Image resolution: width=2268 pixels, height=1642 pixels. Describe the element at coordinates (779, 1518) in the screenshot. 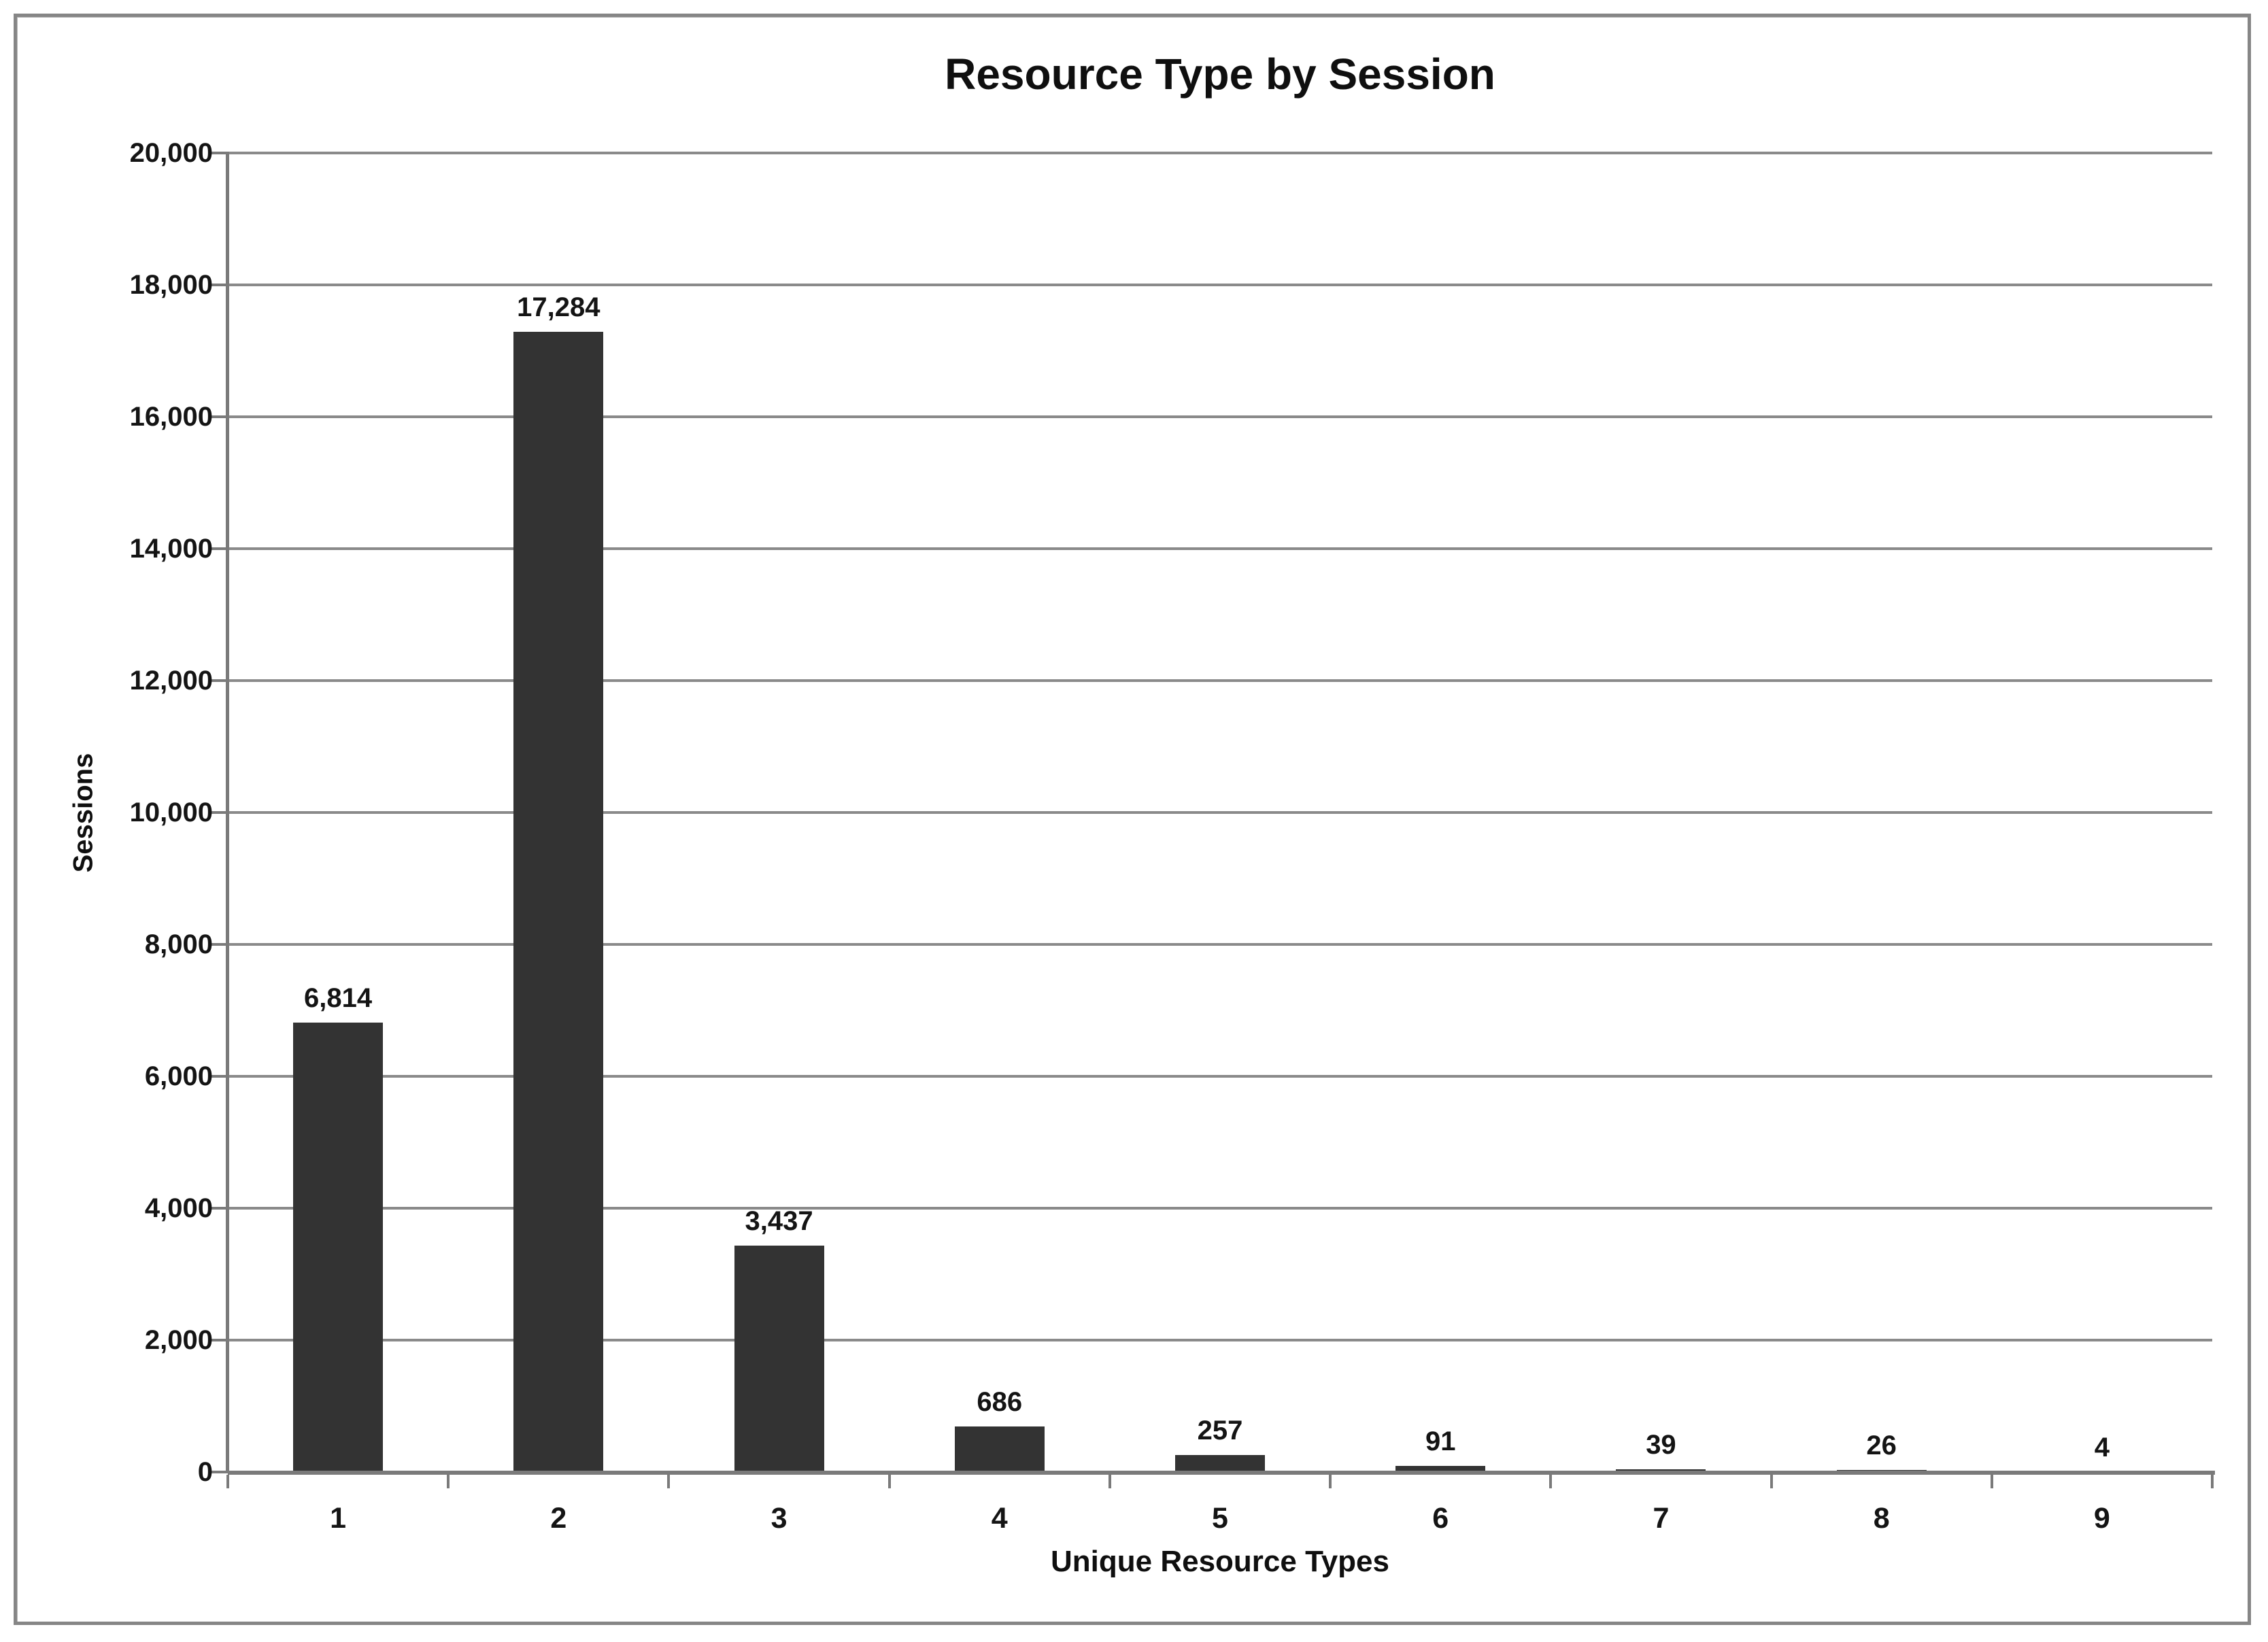

I see `x-tick-label: 3` at that location.